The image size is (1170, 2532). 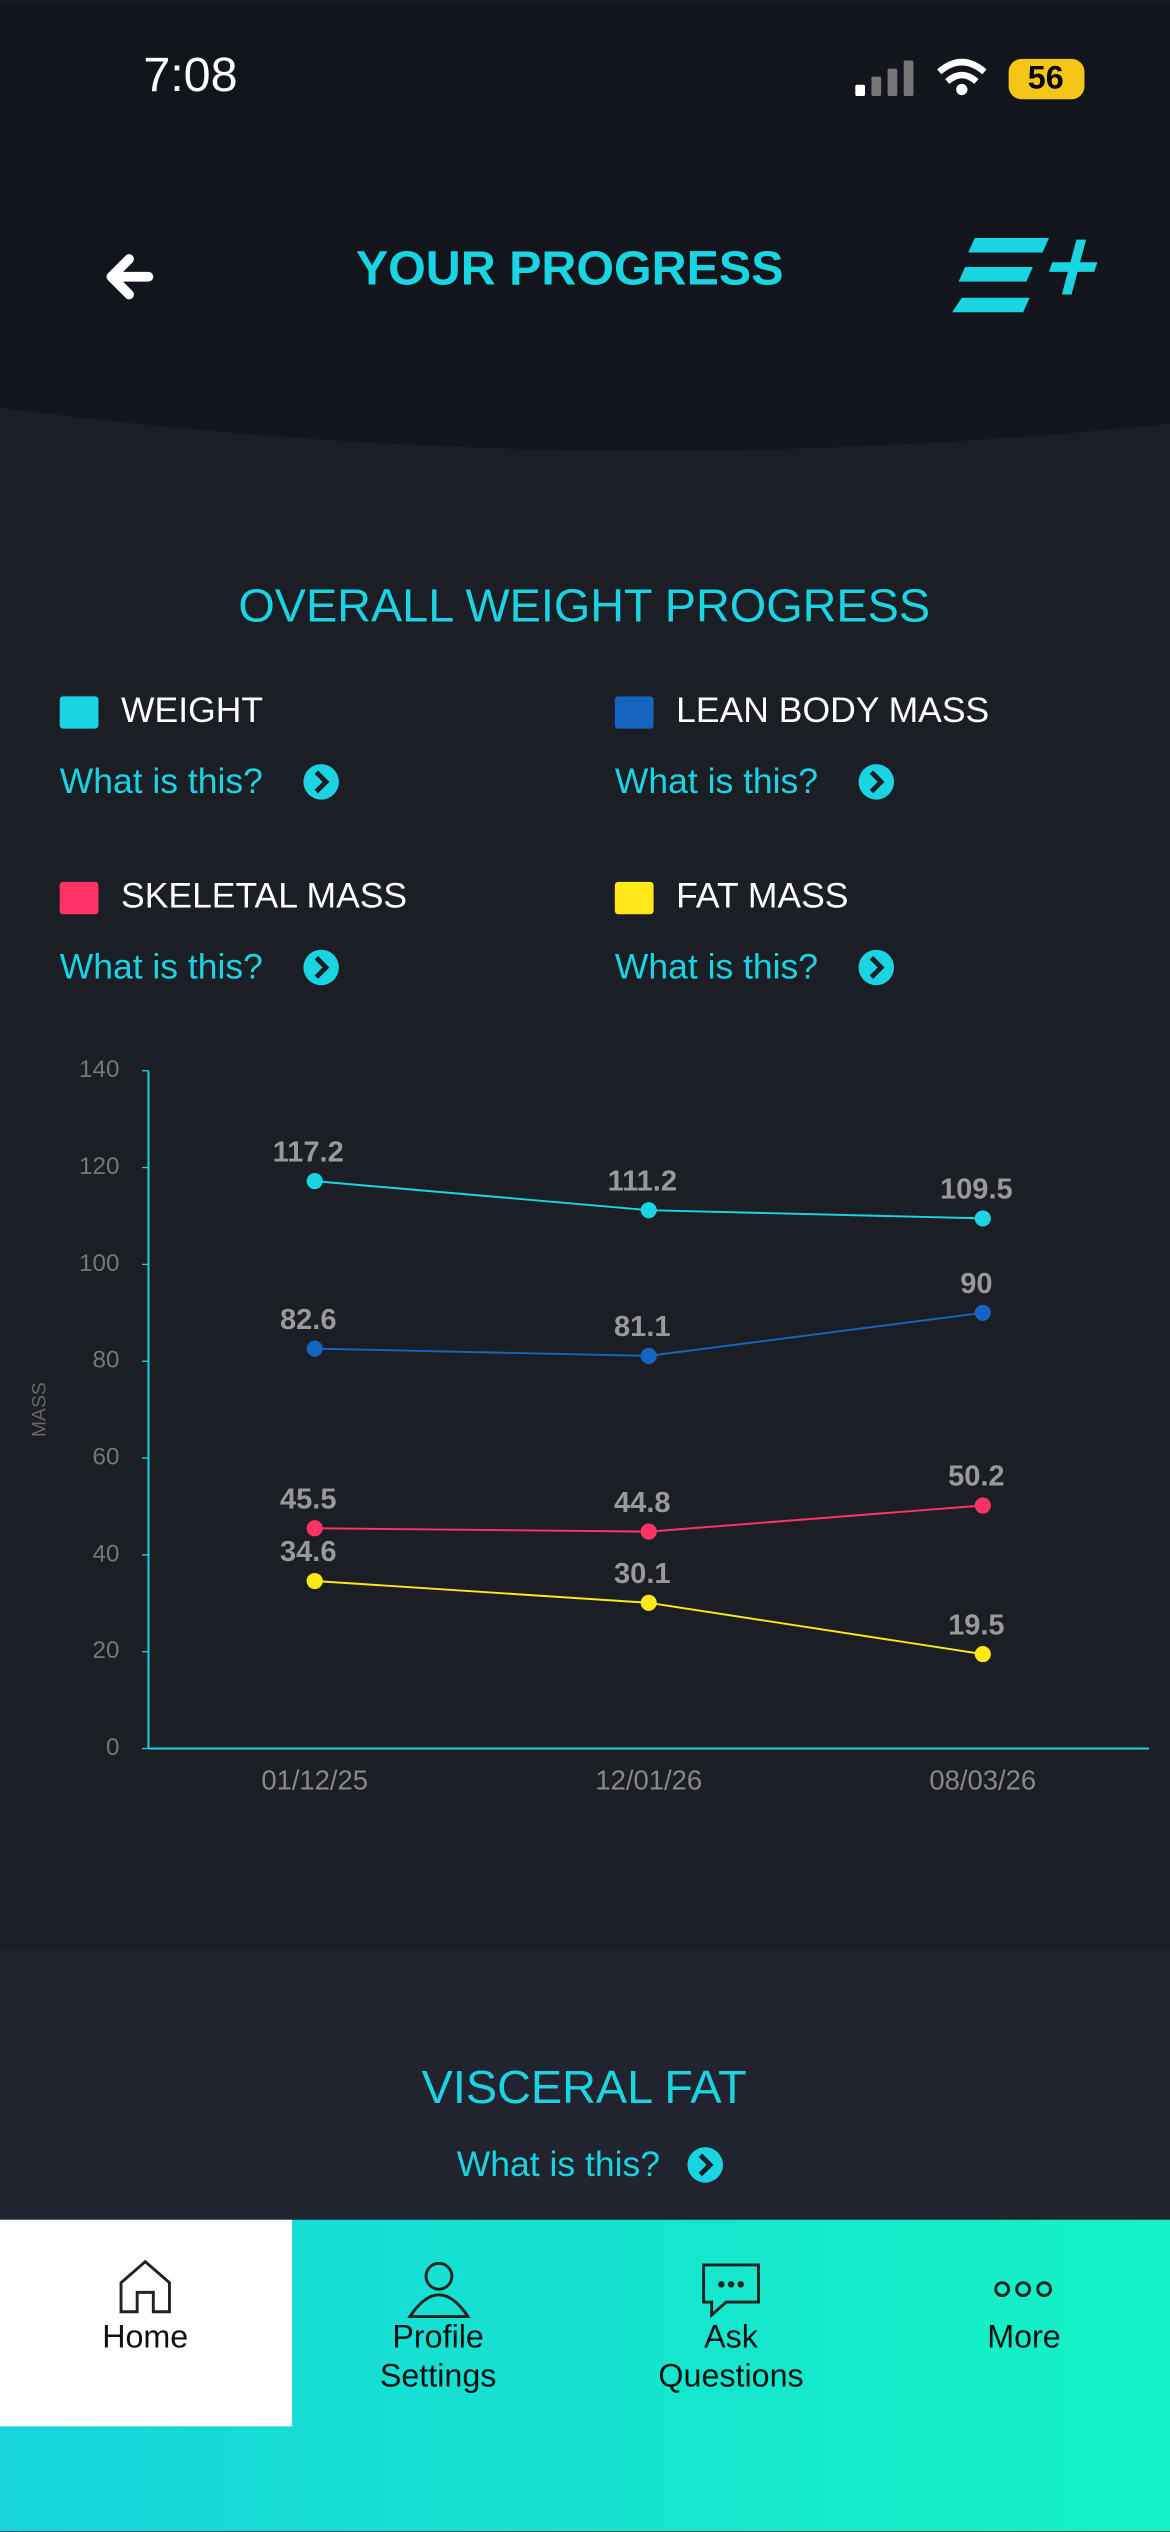 What do you see at coordinates (112, 1747) in the screenshot?
I see `y-tick-label: 0` at bounding box center [112, 1747].